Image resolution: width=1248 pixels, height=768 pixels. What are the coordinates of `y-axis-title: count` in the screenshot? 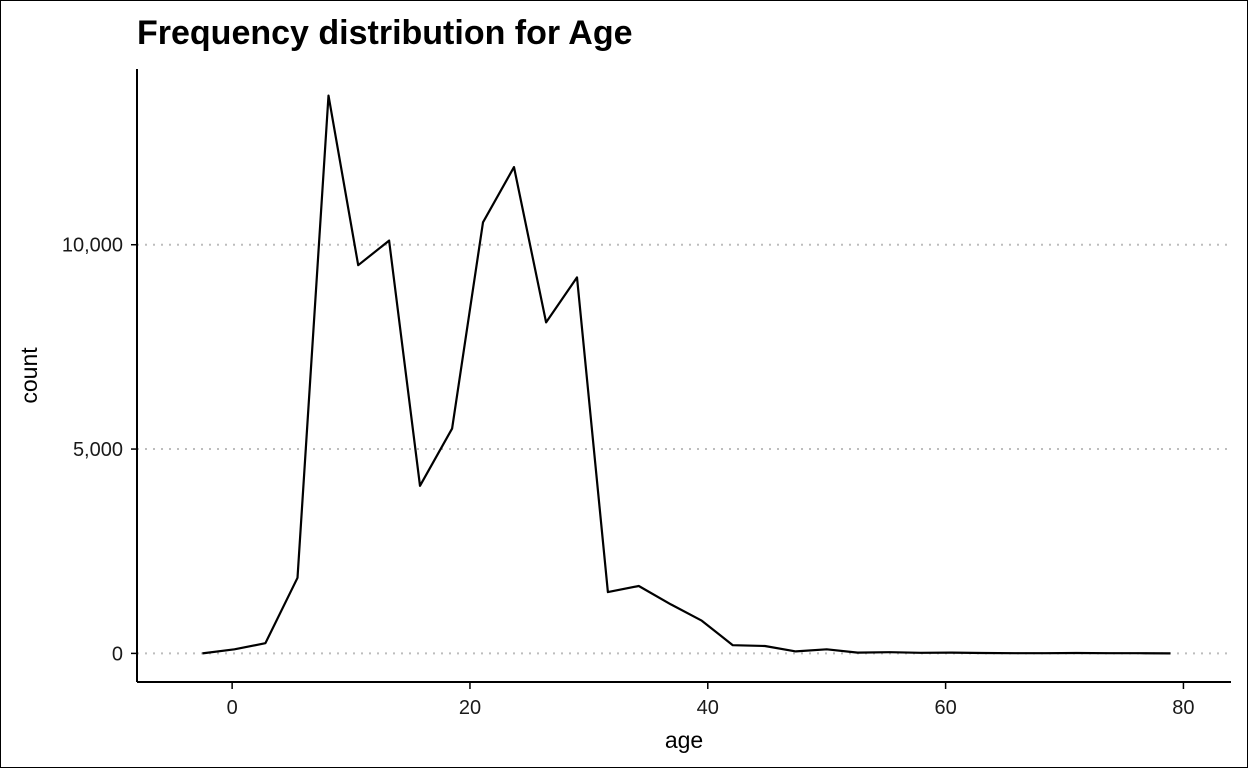 It's located at (29, 375).